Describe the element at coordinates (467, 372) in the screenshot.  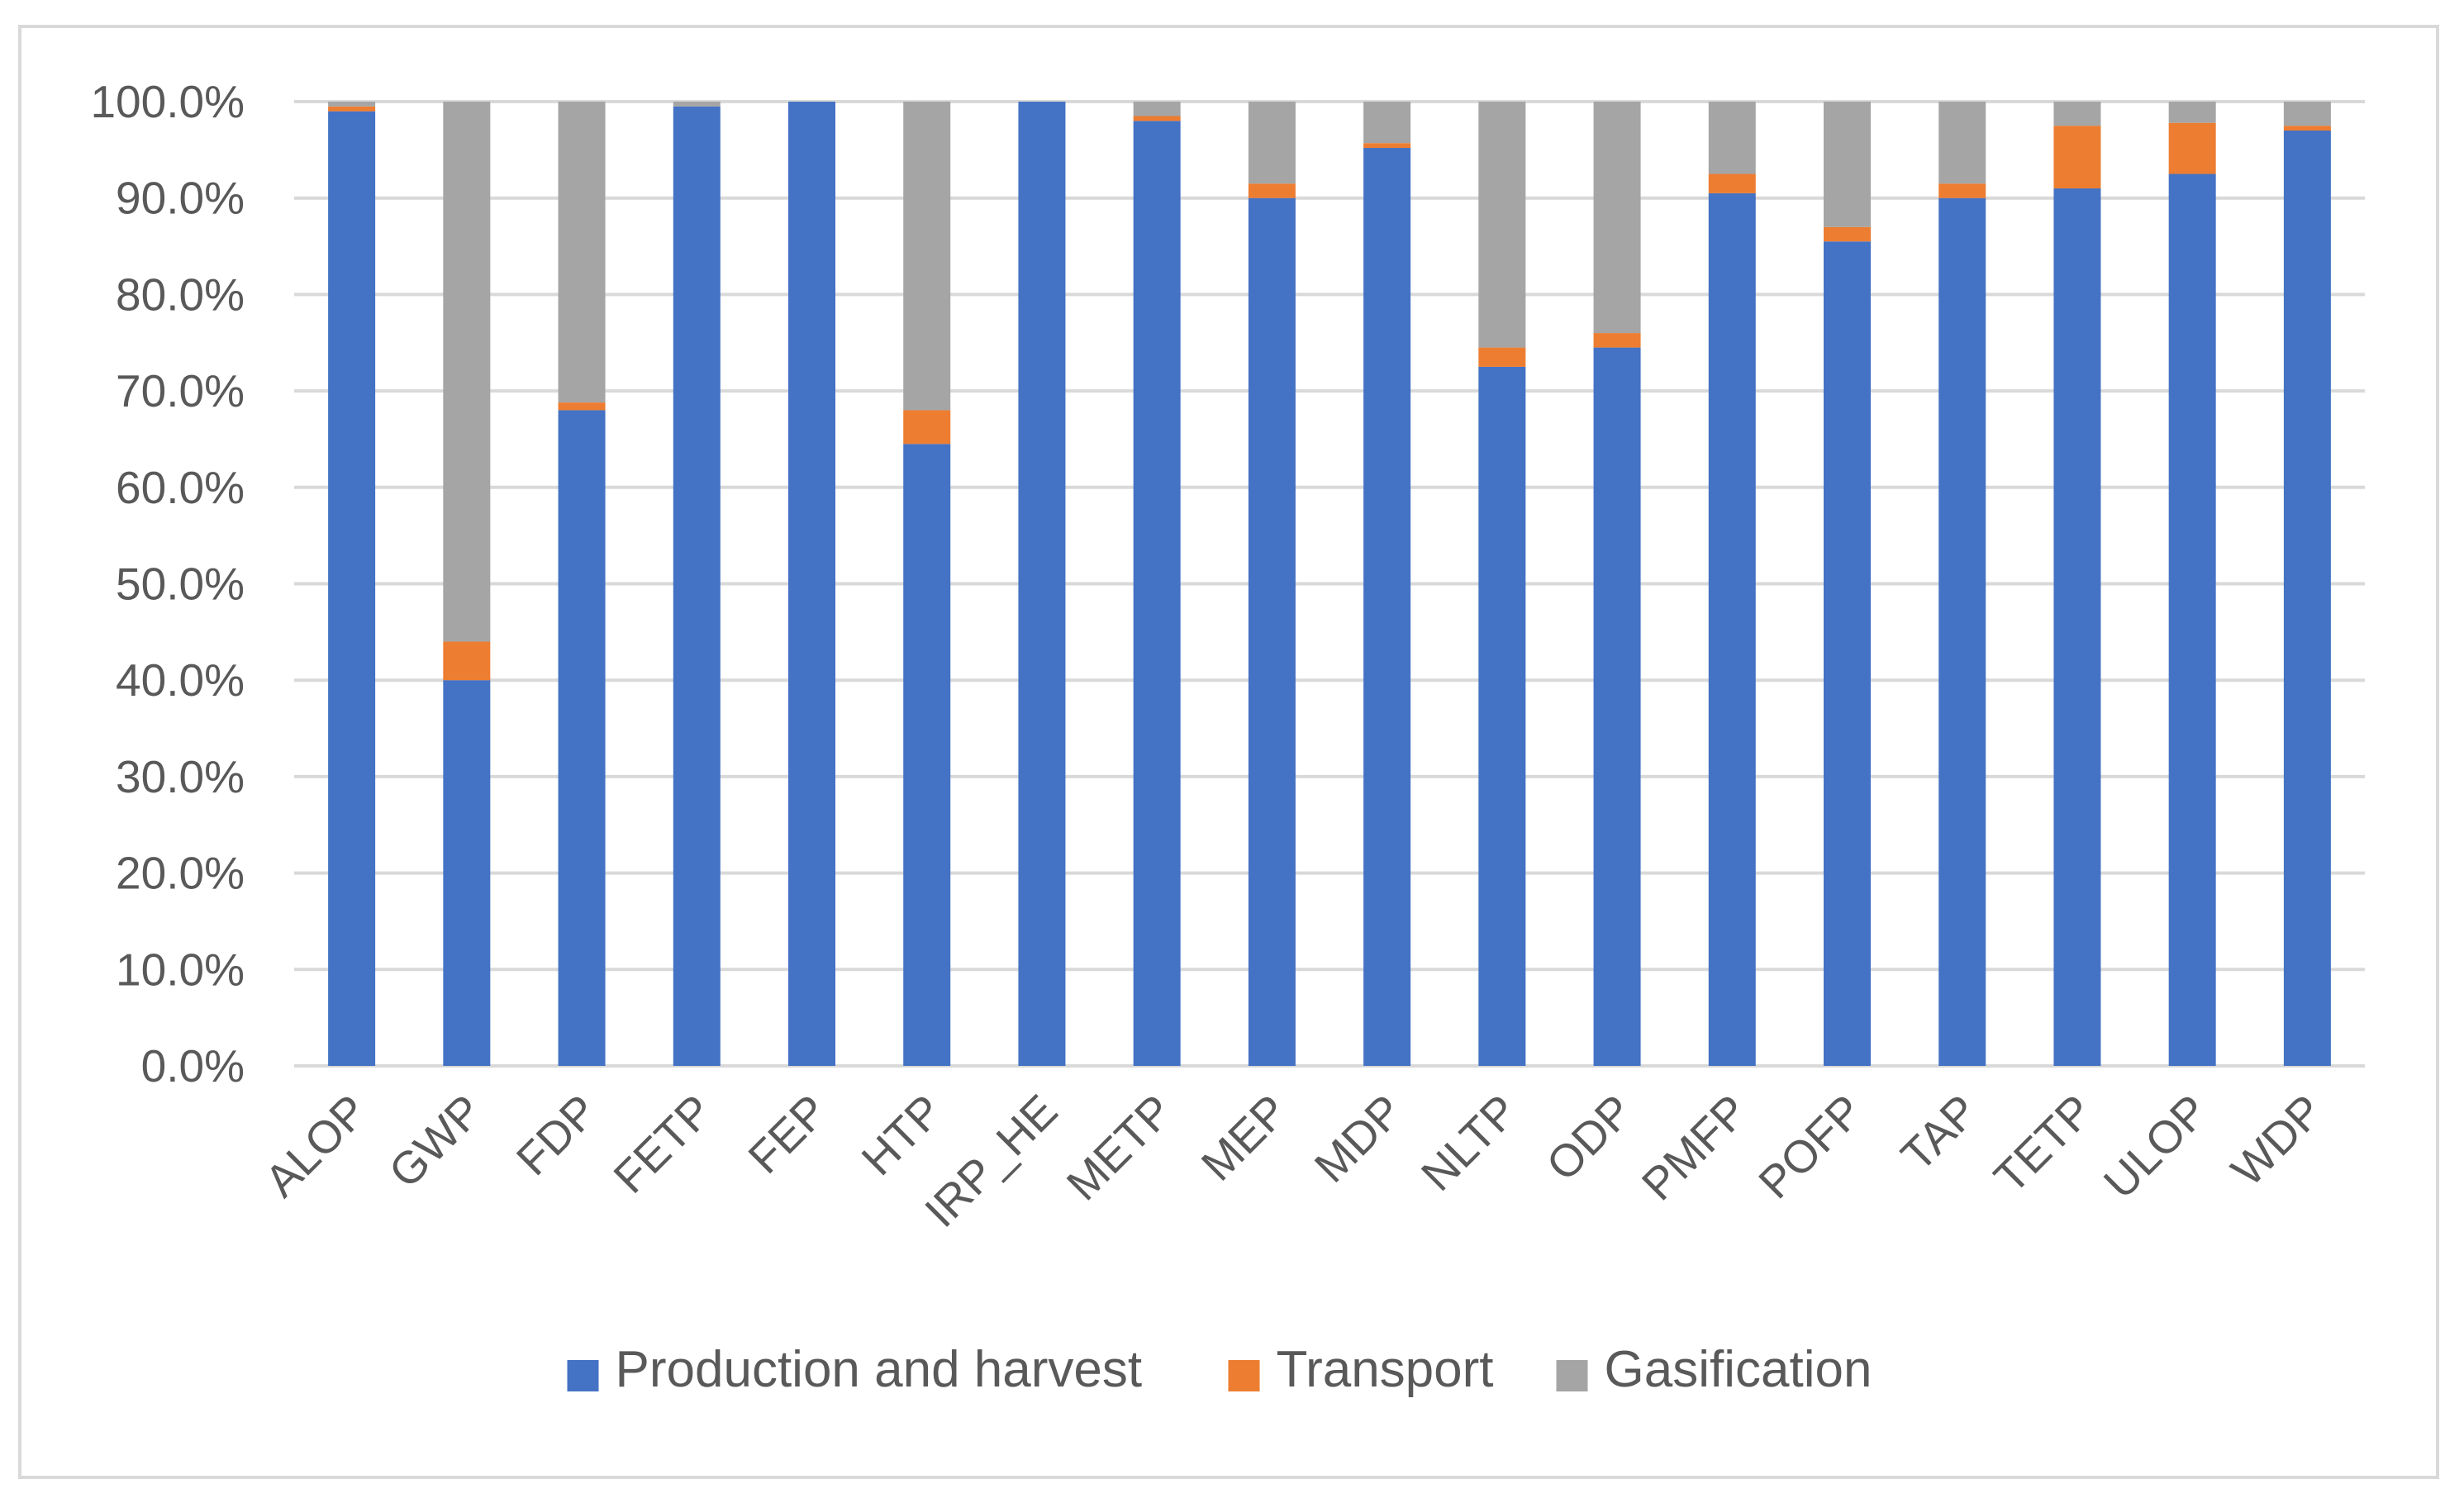
I see `bar-gwp-gasification` at that location.